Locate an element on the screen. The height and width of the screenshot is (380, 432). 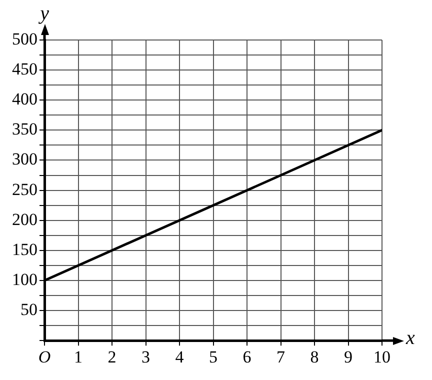
x-tick-label: 5 is located at coordinates (213, 356).